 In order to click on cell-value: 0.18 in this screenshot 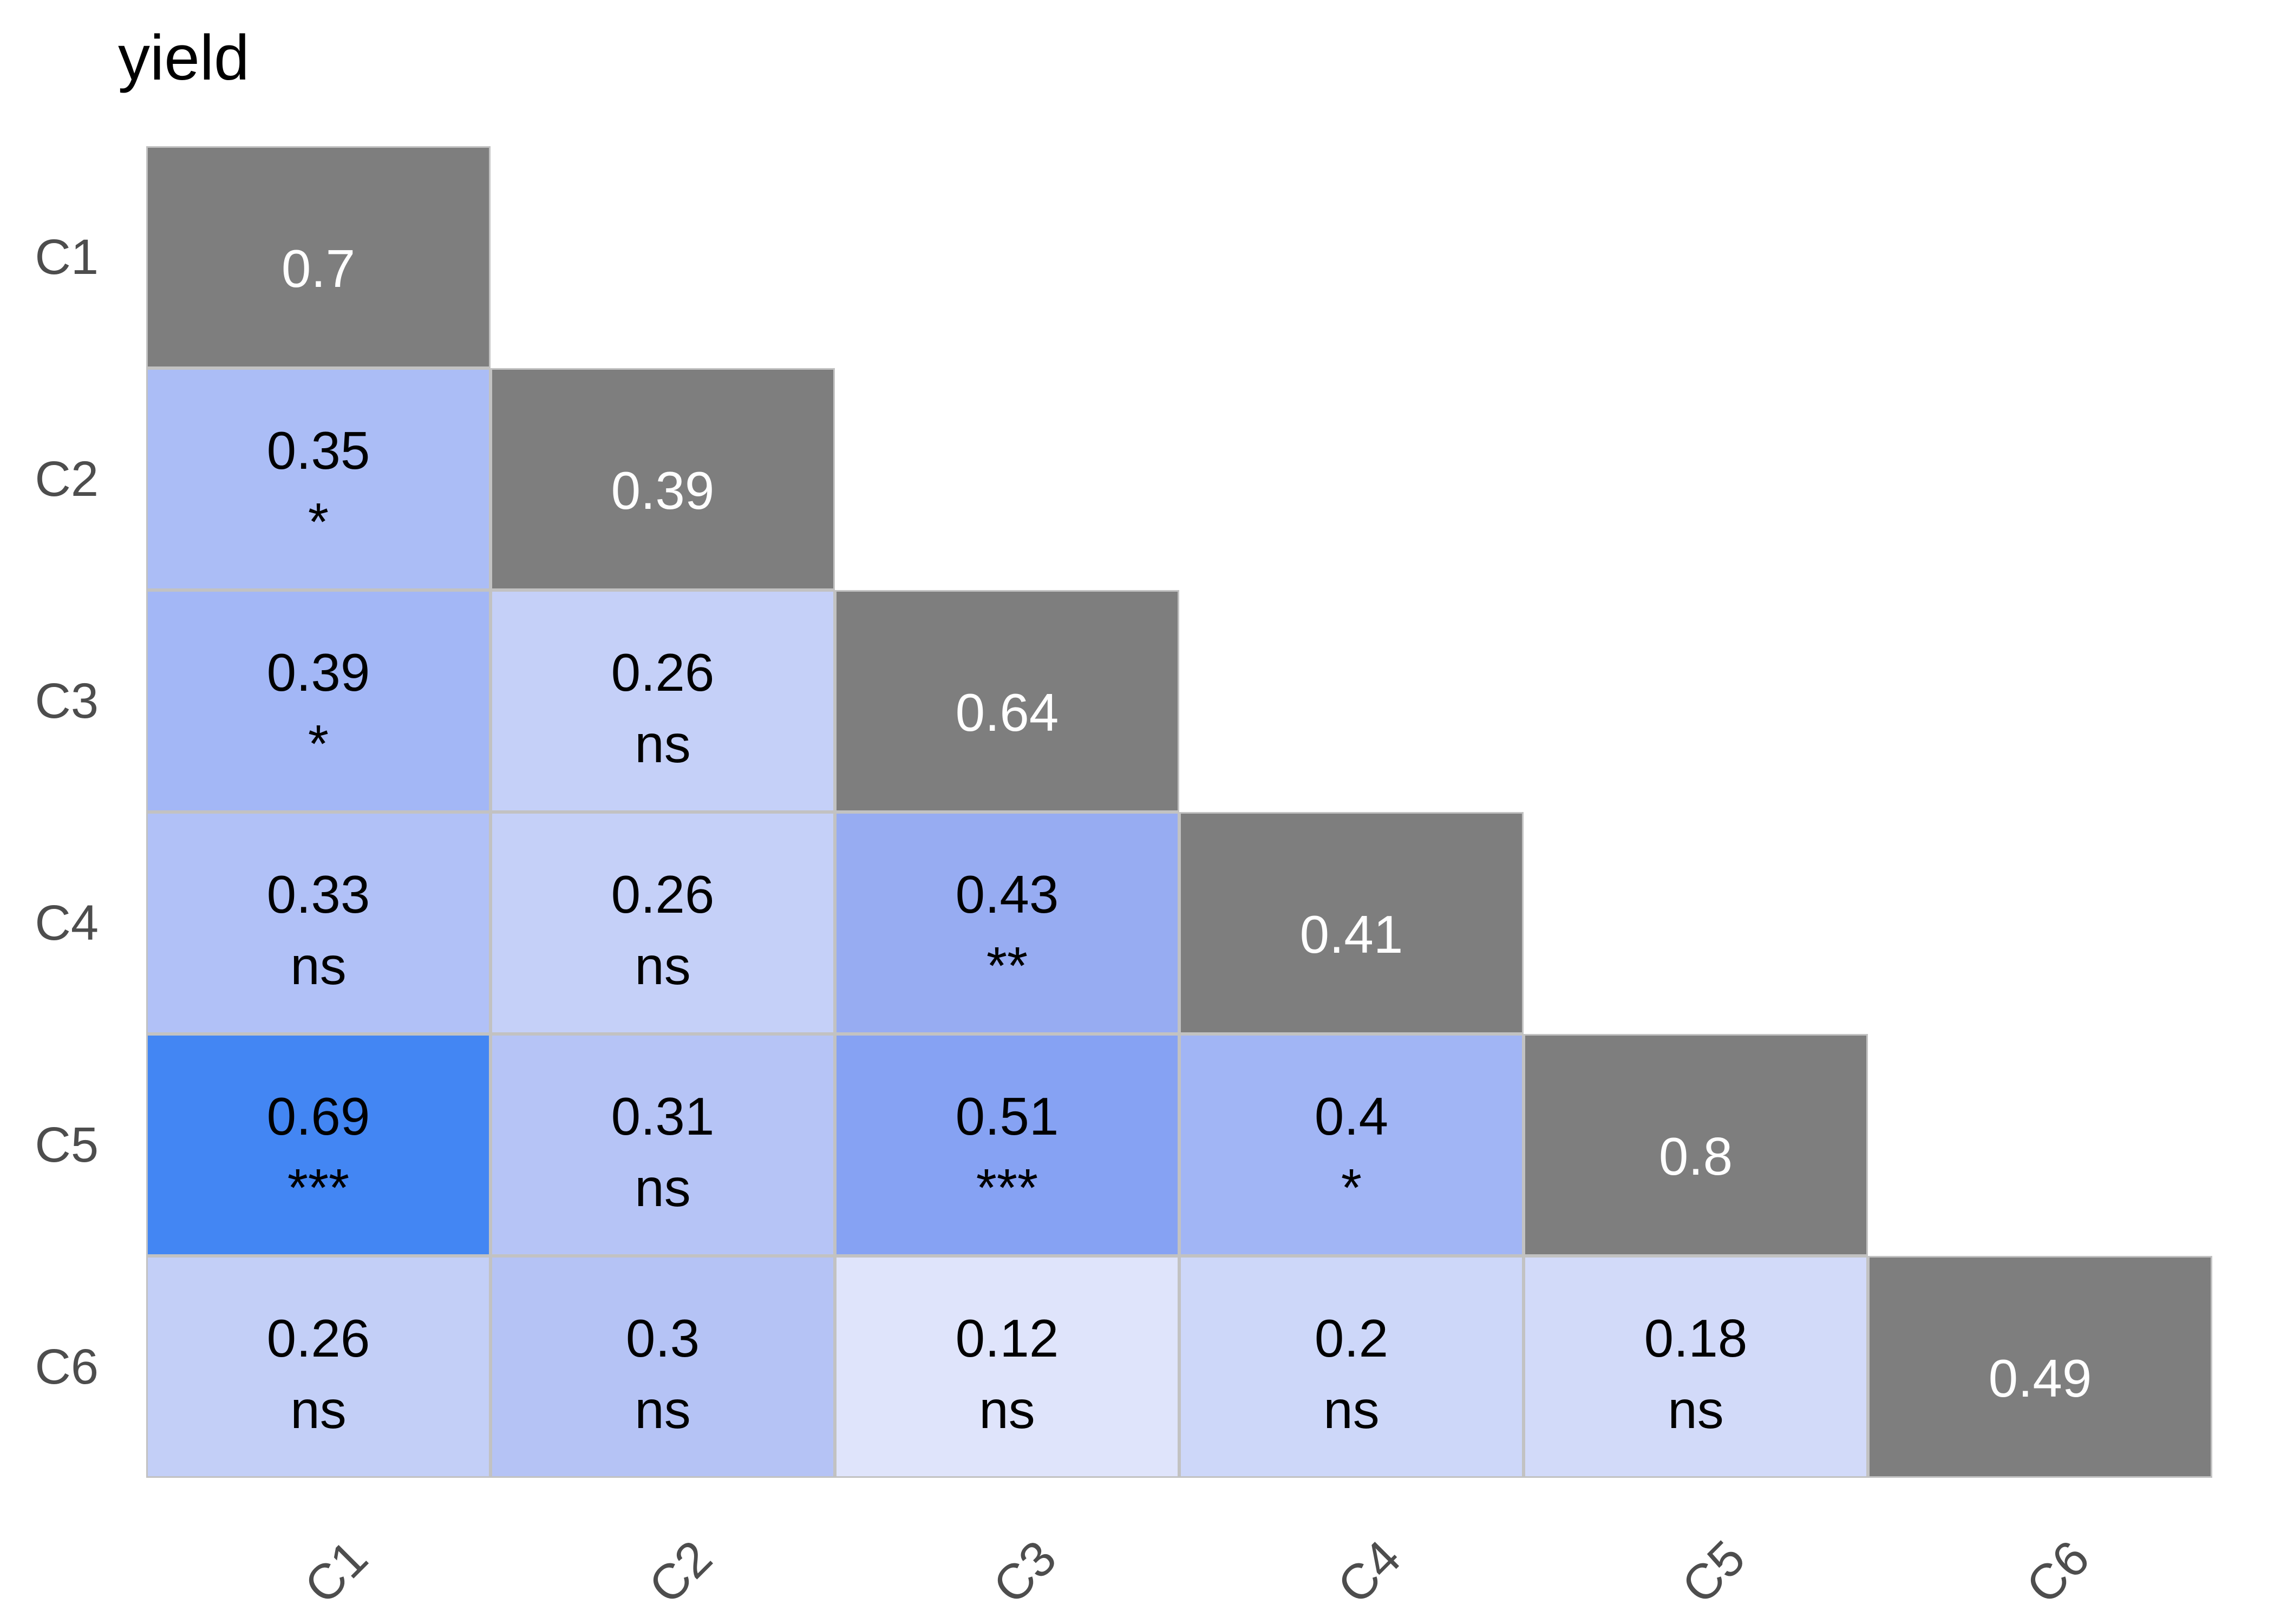, I will do `click(1696, 1338)`.